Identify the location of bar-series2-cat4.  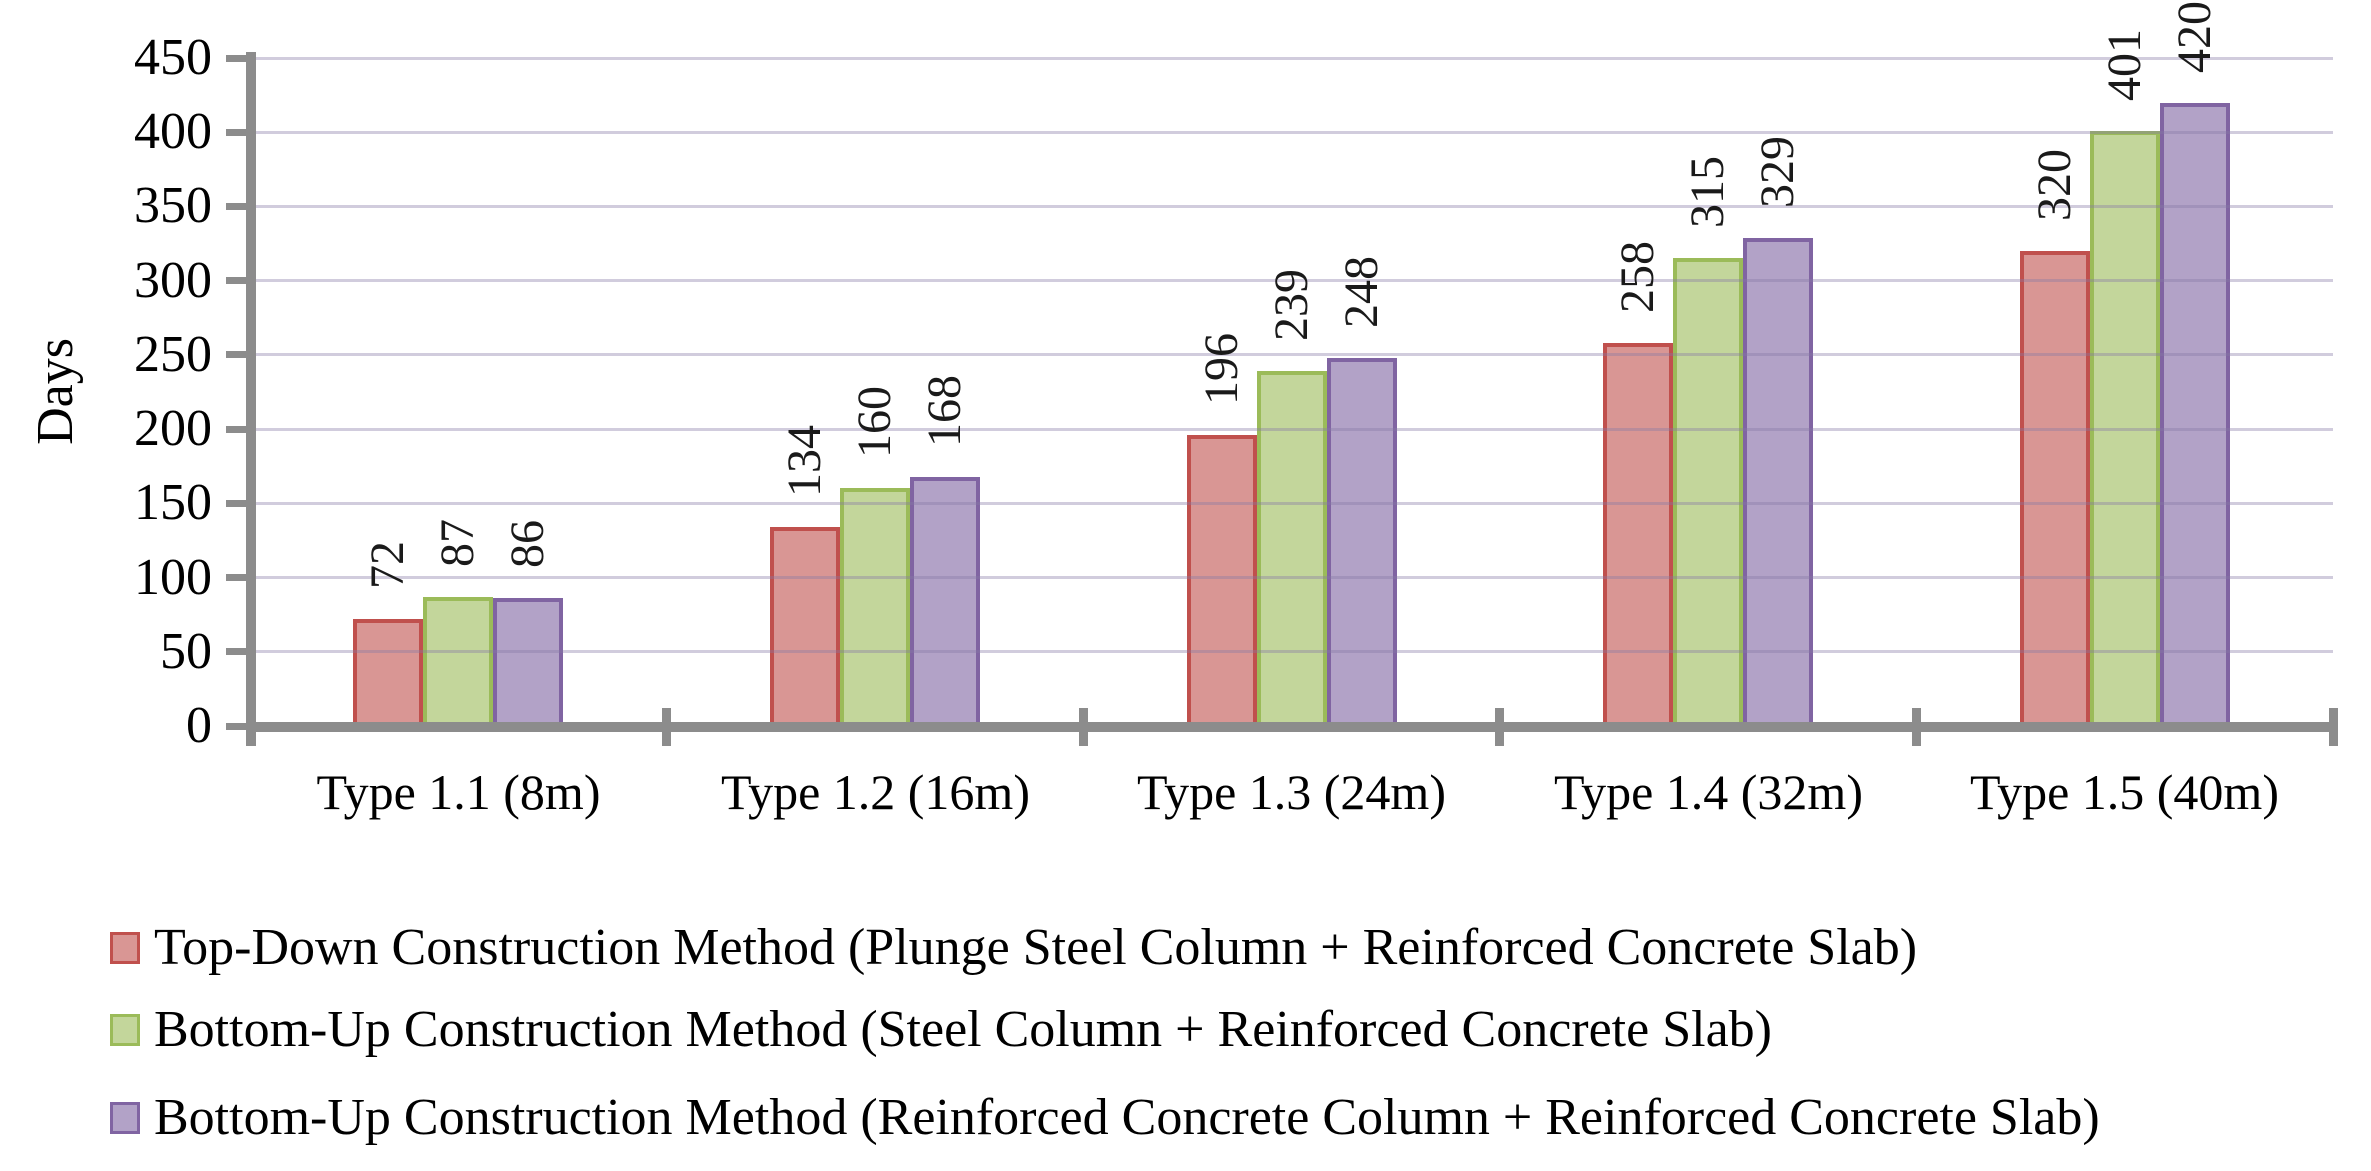
(1708, 492).